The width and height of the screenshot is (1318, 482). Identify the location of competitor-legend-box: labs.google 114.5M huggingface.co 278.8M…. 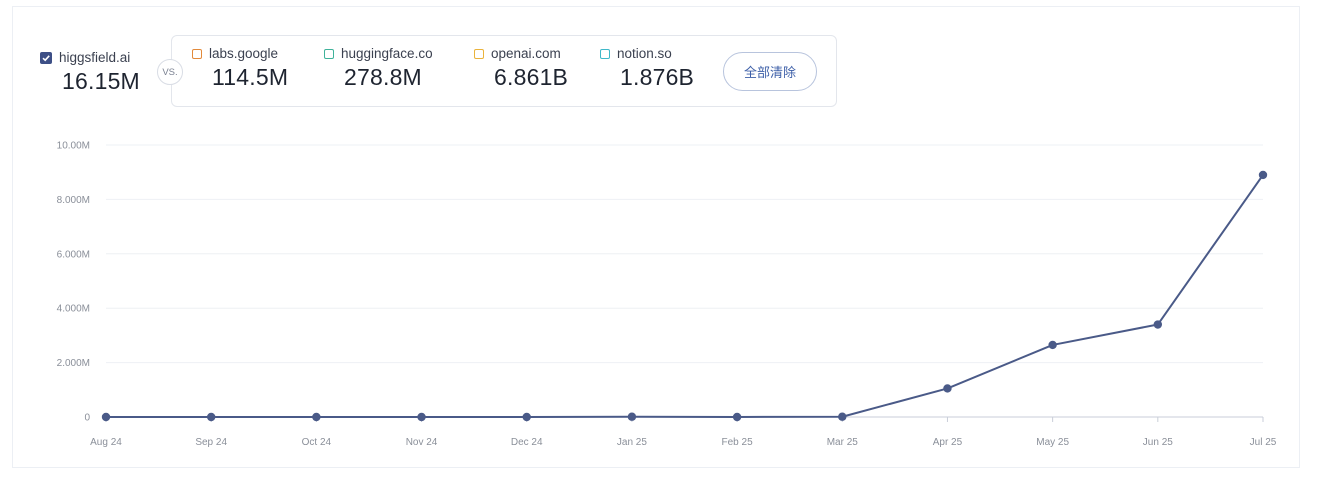
(504, 71).